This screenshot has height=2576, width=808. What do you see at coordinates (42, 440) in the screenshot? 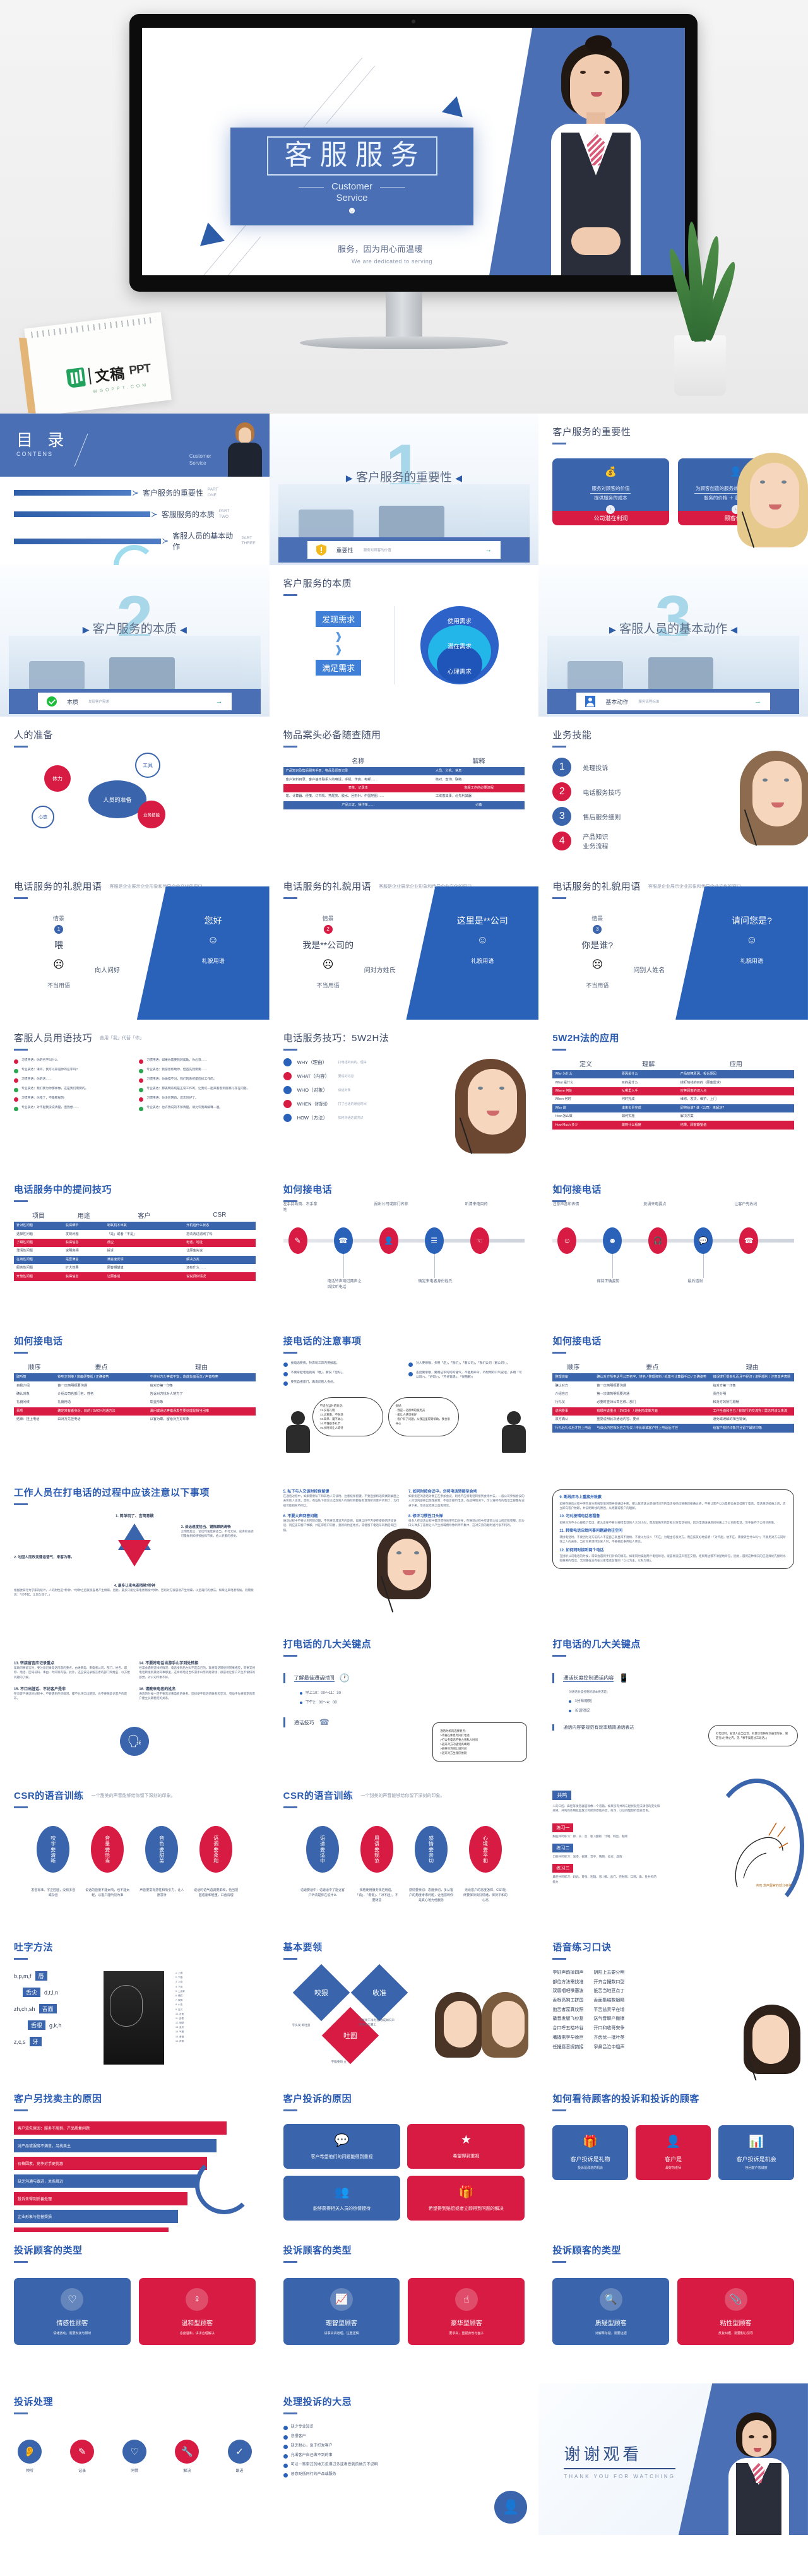
I see `toc-title-cn: 目 录` at bounding box center [42, 440].